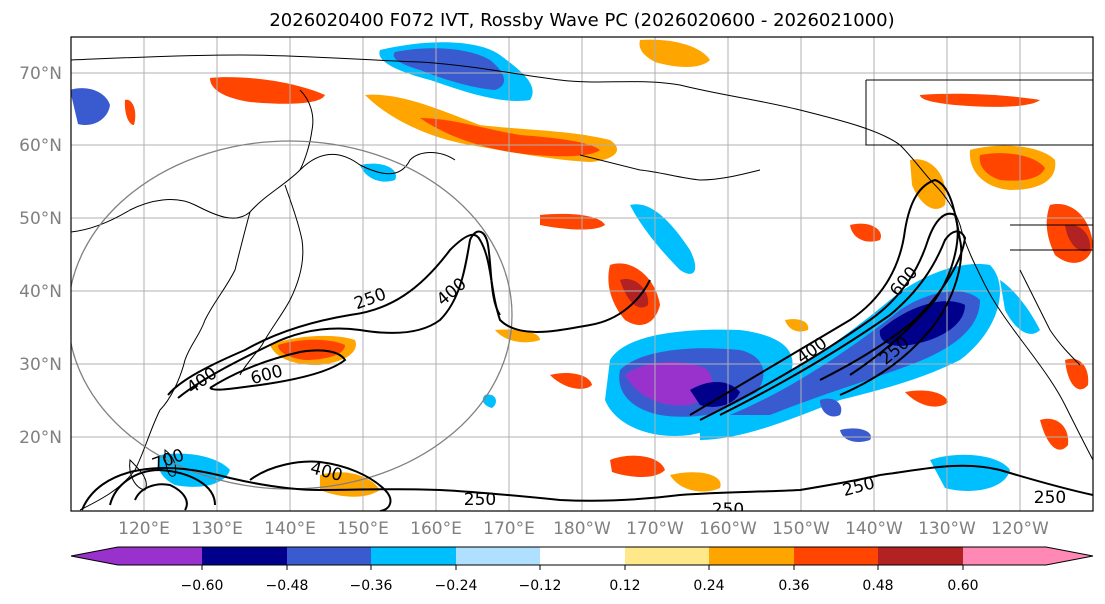 This screenshot has width=1105, height=604. Describe the element at coordinates (363, 529) in the screenshot. I see `lon-label-150e: 150°E` at that location.